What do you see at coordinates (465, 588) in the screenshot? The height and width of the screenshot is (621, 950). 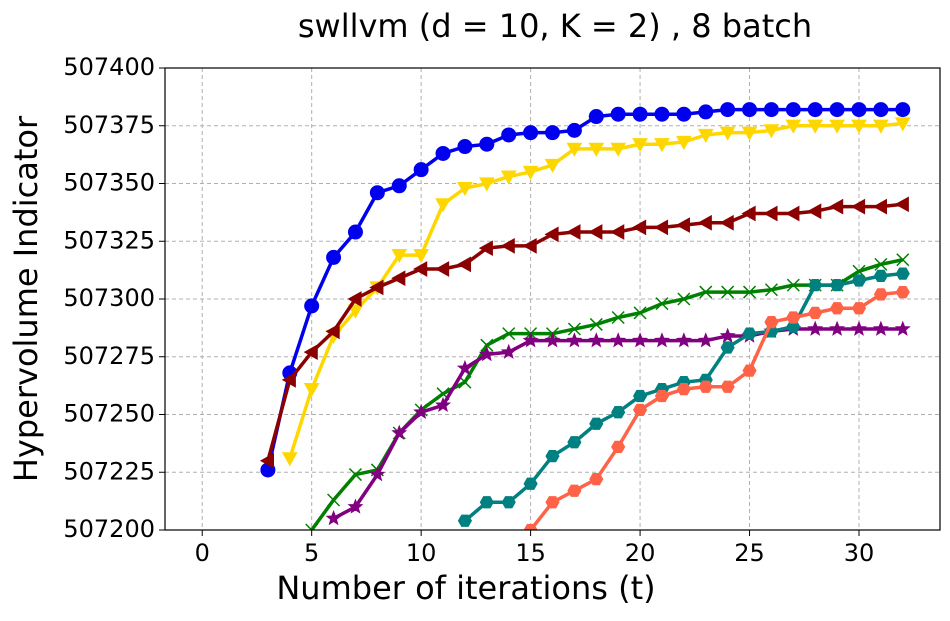 I see `x-axis-label: Number of iterations (t)` at bounding box center [465, 588].